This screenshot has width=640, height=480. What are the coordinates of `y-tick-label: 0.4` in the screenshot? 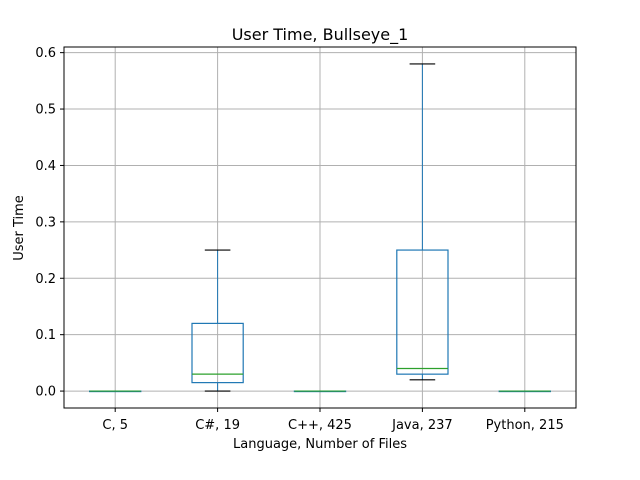 It's located at (45, 166).